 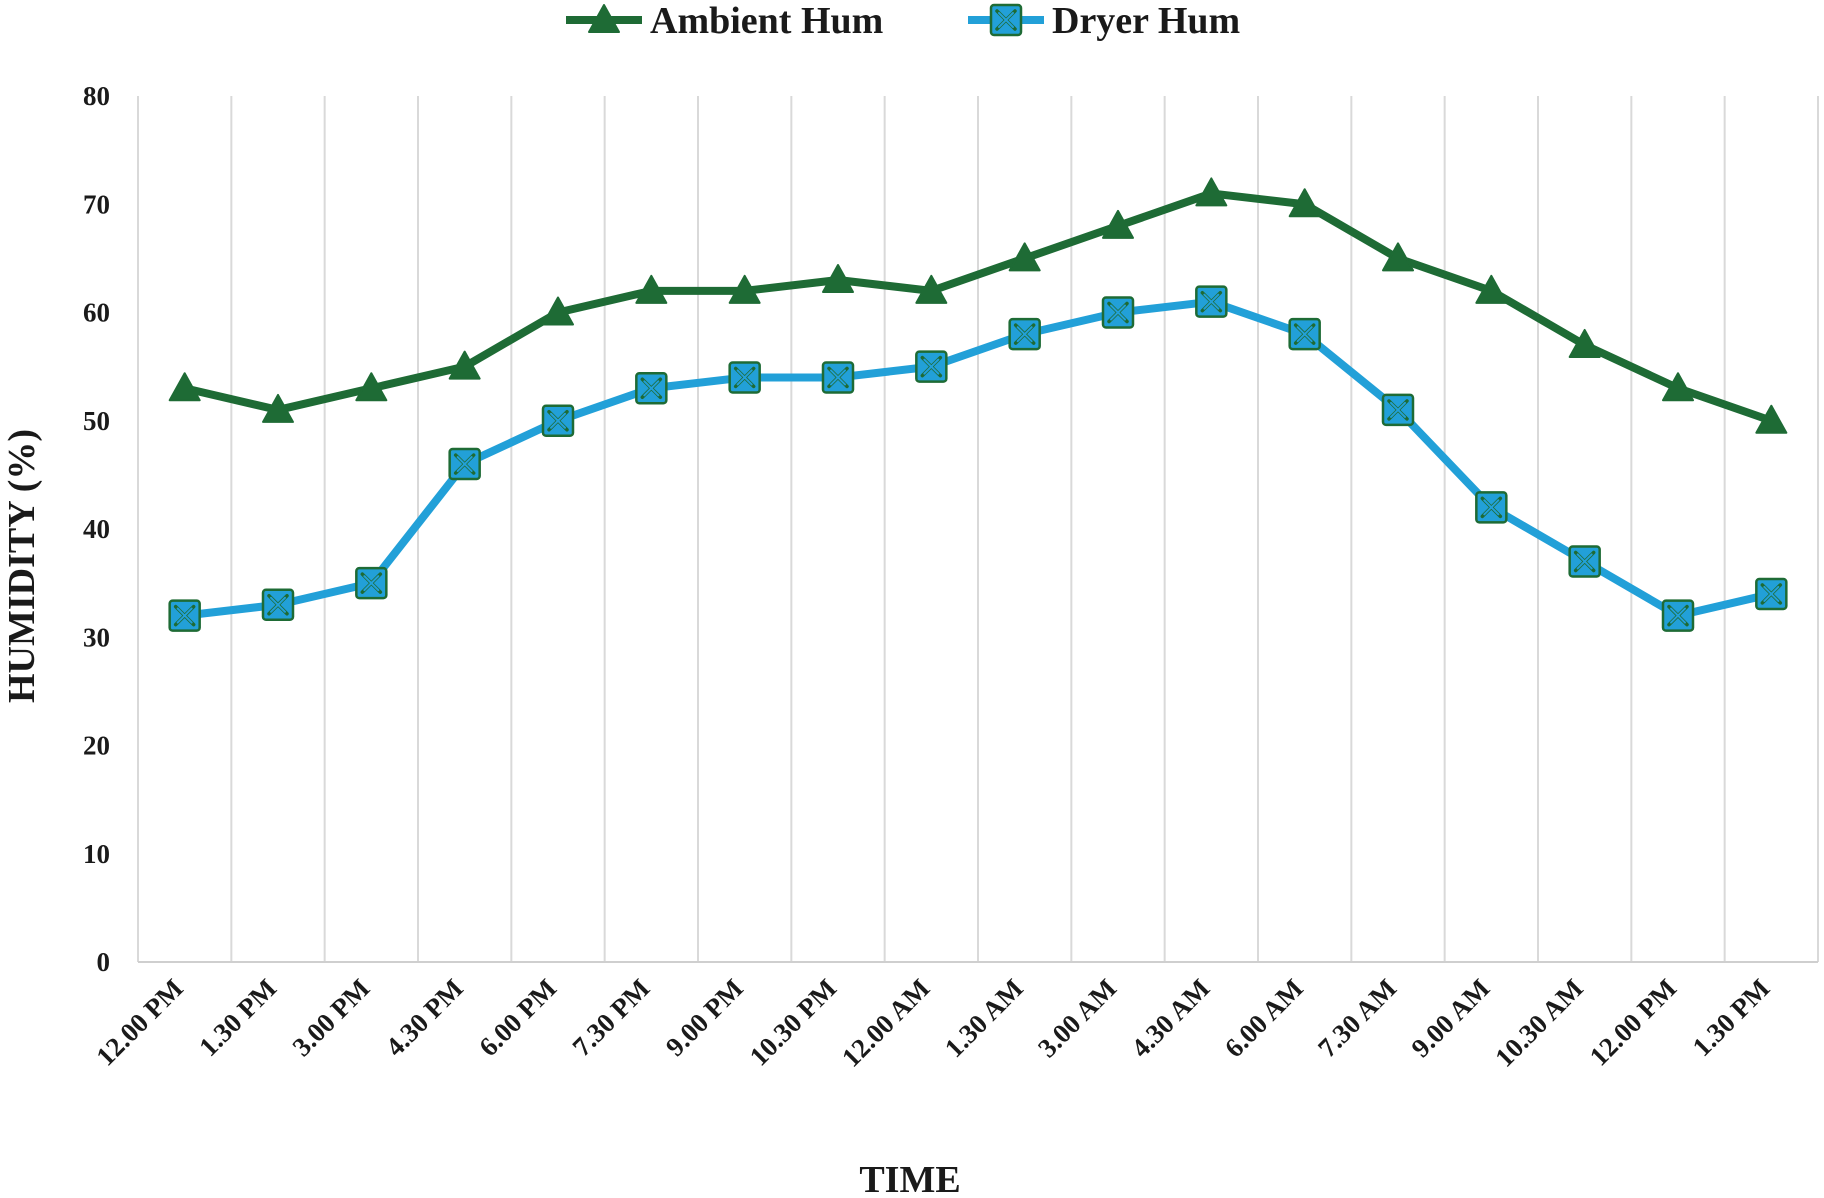 I want to click on x-tick-label: 6.00 PM, so click(x=517, y=1017).